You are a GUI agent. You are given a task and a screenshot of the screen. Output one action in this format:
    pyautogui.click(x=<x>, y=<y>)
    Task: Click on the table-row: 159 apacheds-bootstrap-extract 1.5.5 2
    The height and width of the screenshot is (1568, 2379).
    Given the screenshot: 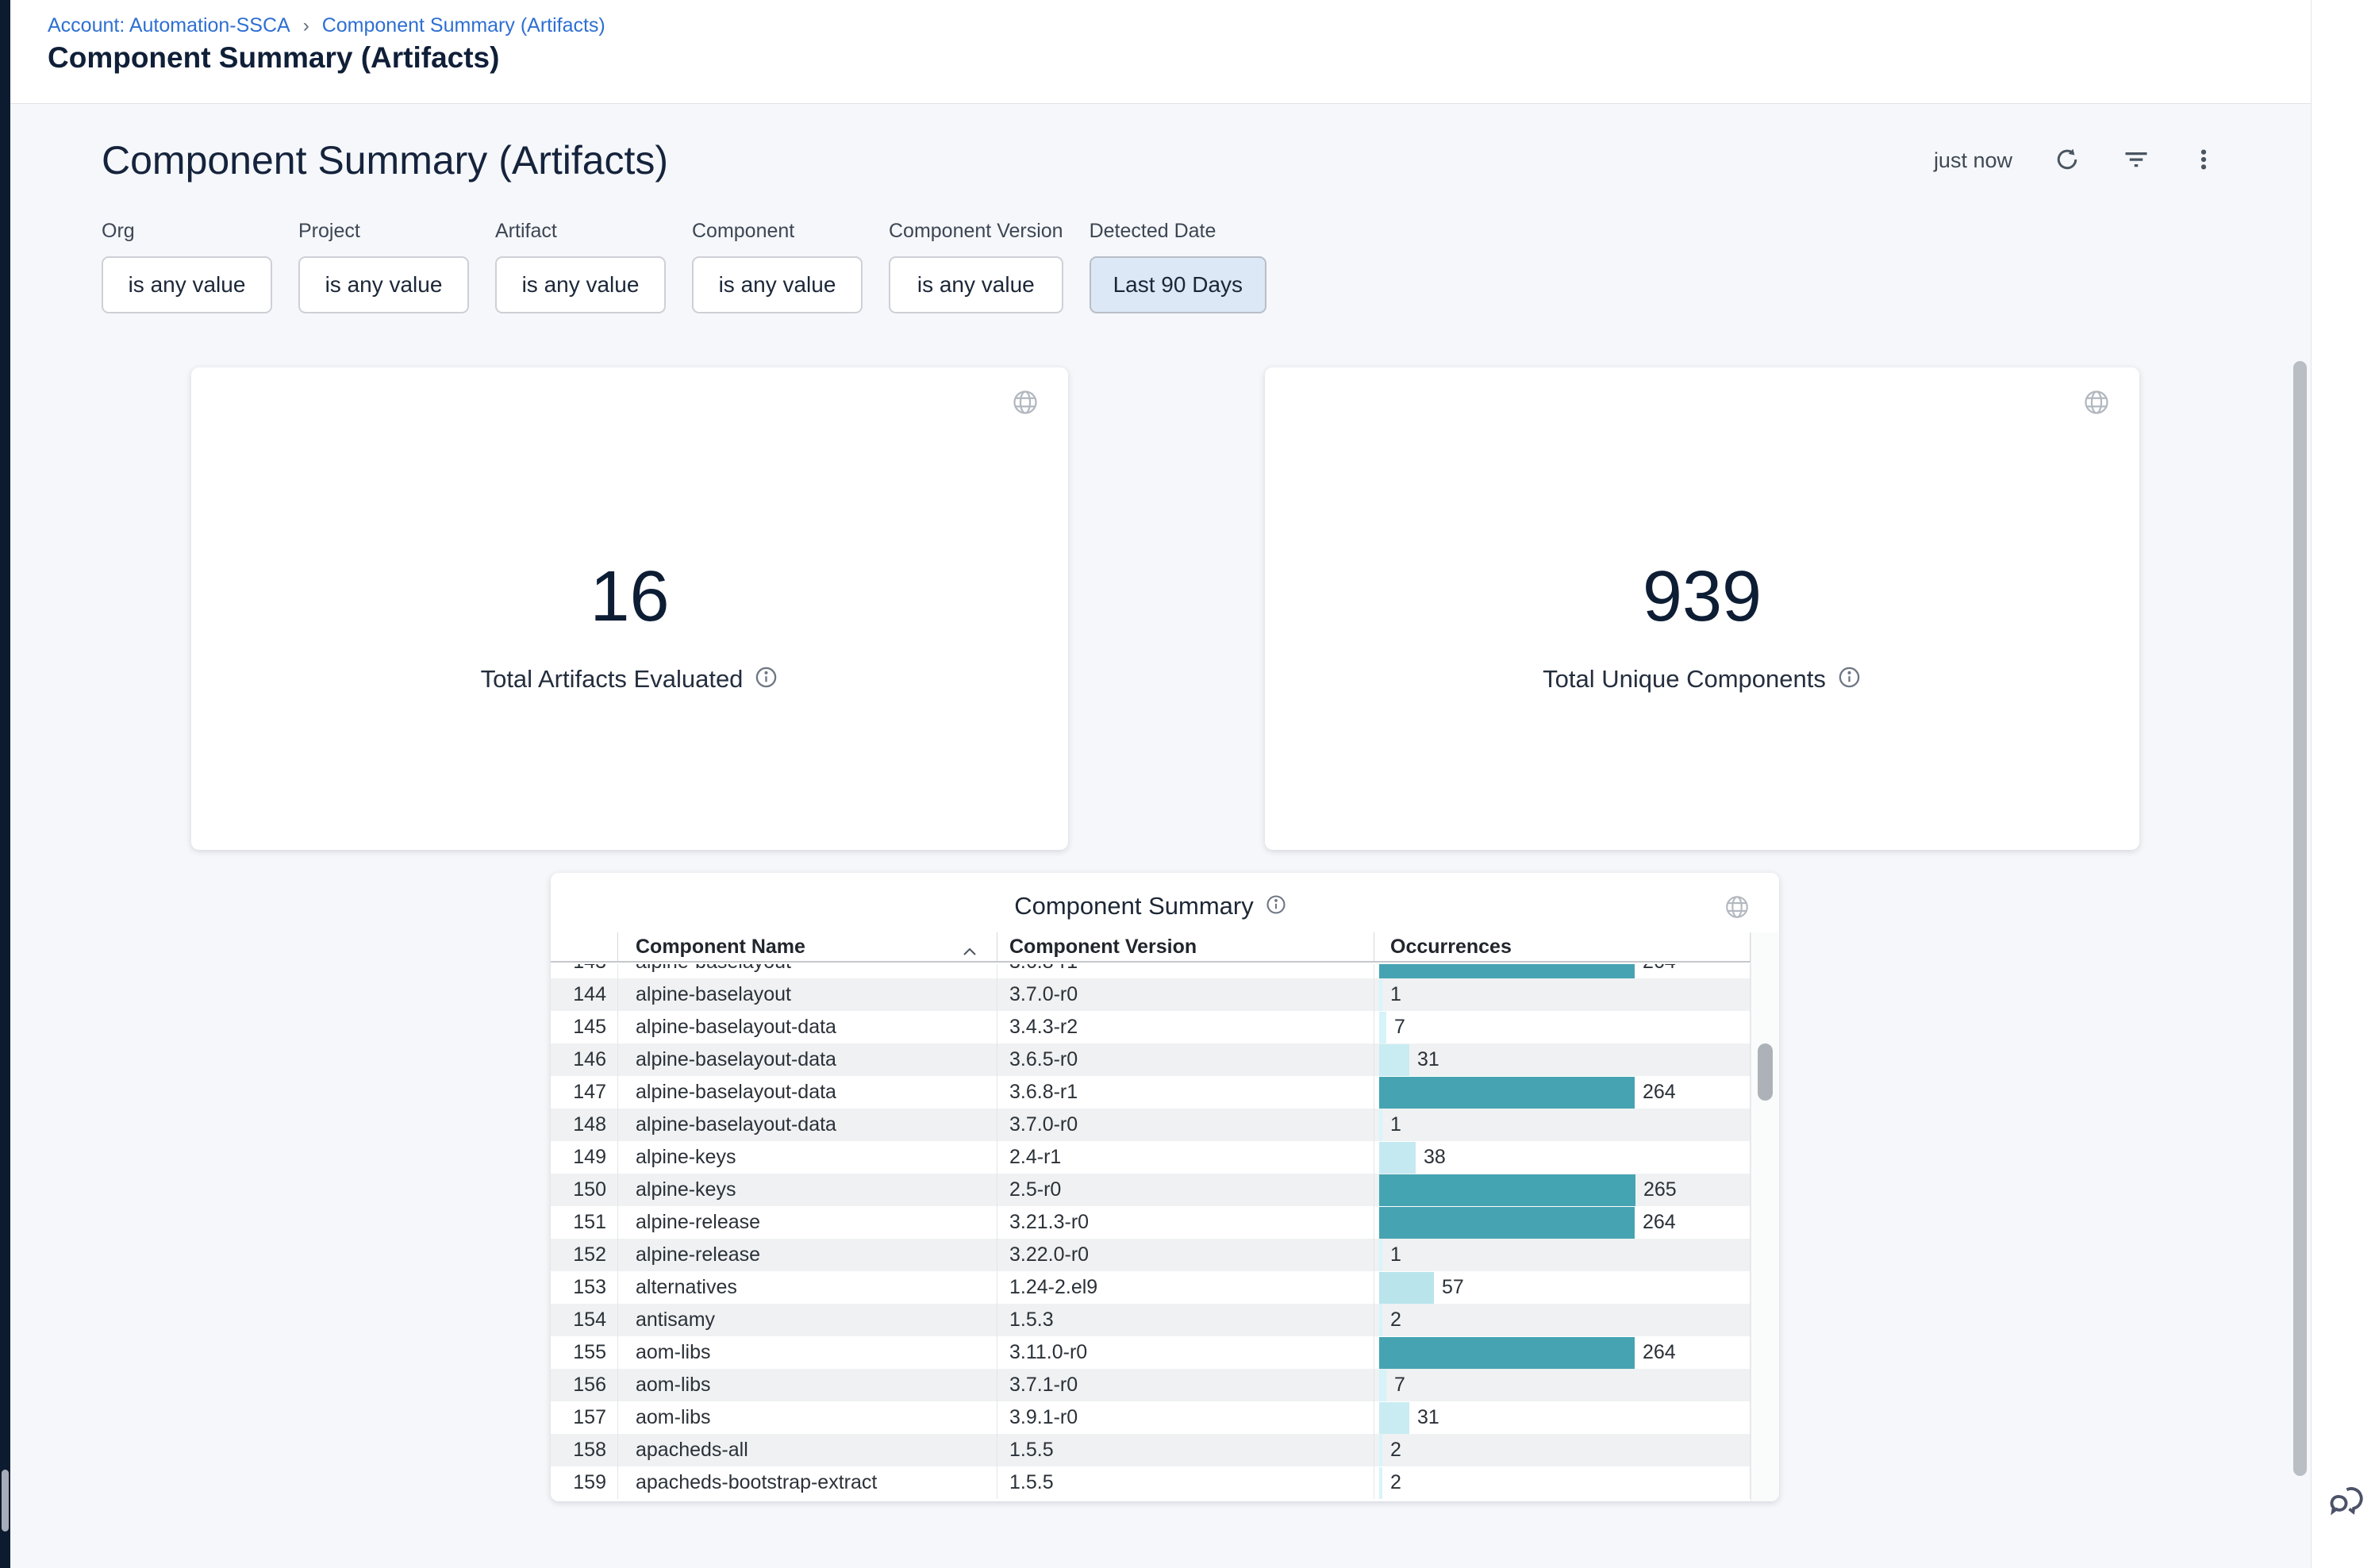 What is the action you would take?
    pyautogui.click(x=1151, y=1482)
    